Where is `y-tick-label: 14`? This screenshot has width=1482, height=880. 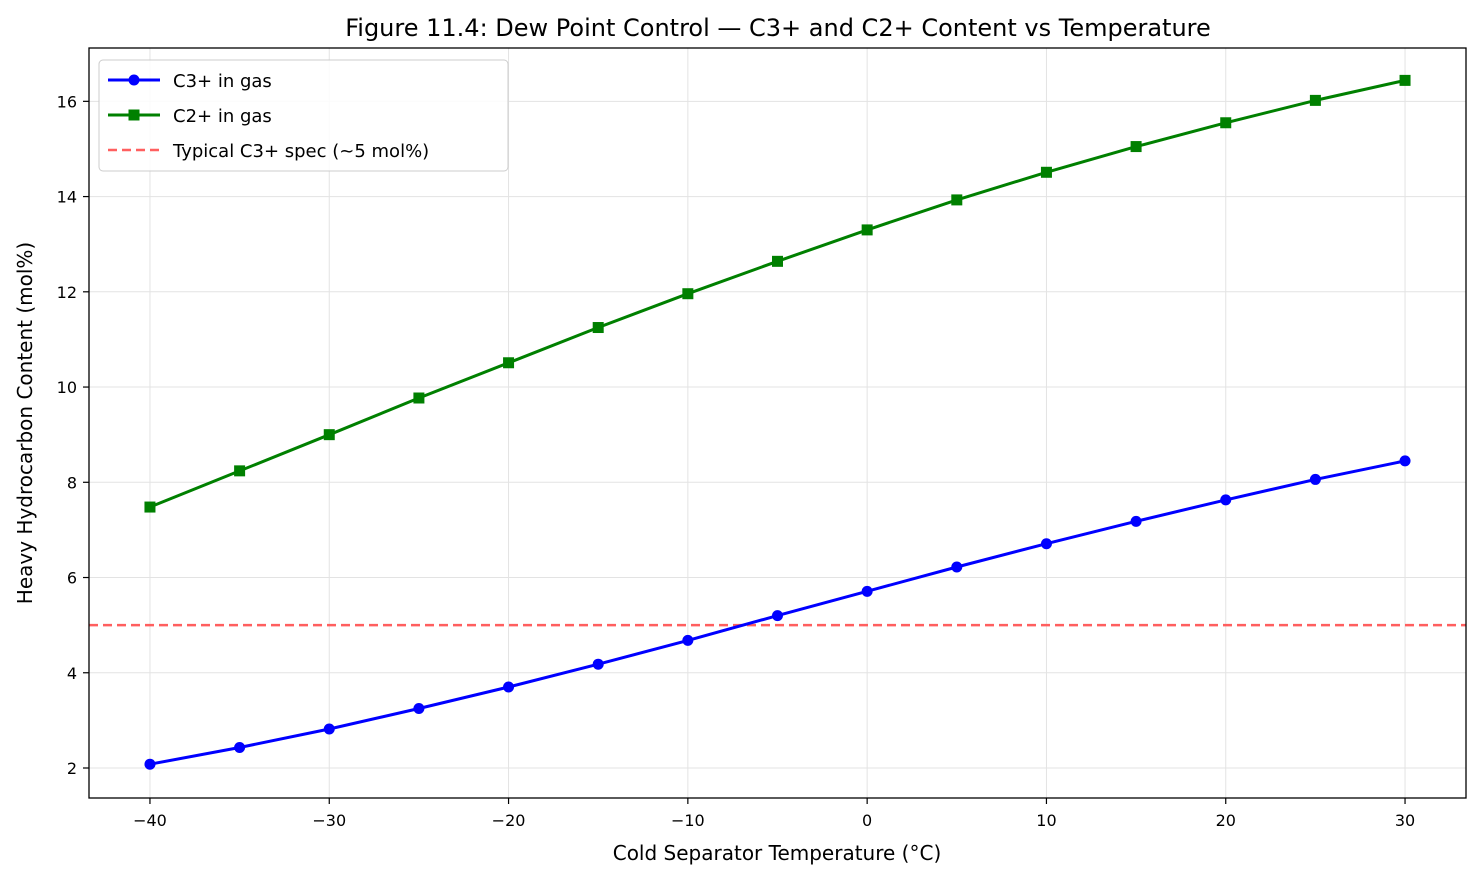
y-tick-label: 14 is located at coordinates (67, 197).